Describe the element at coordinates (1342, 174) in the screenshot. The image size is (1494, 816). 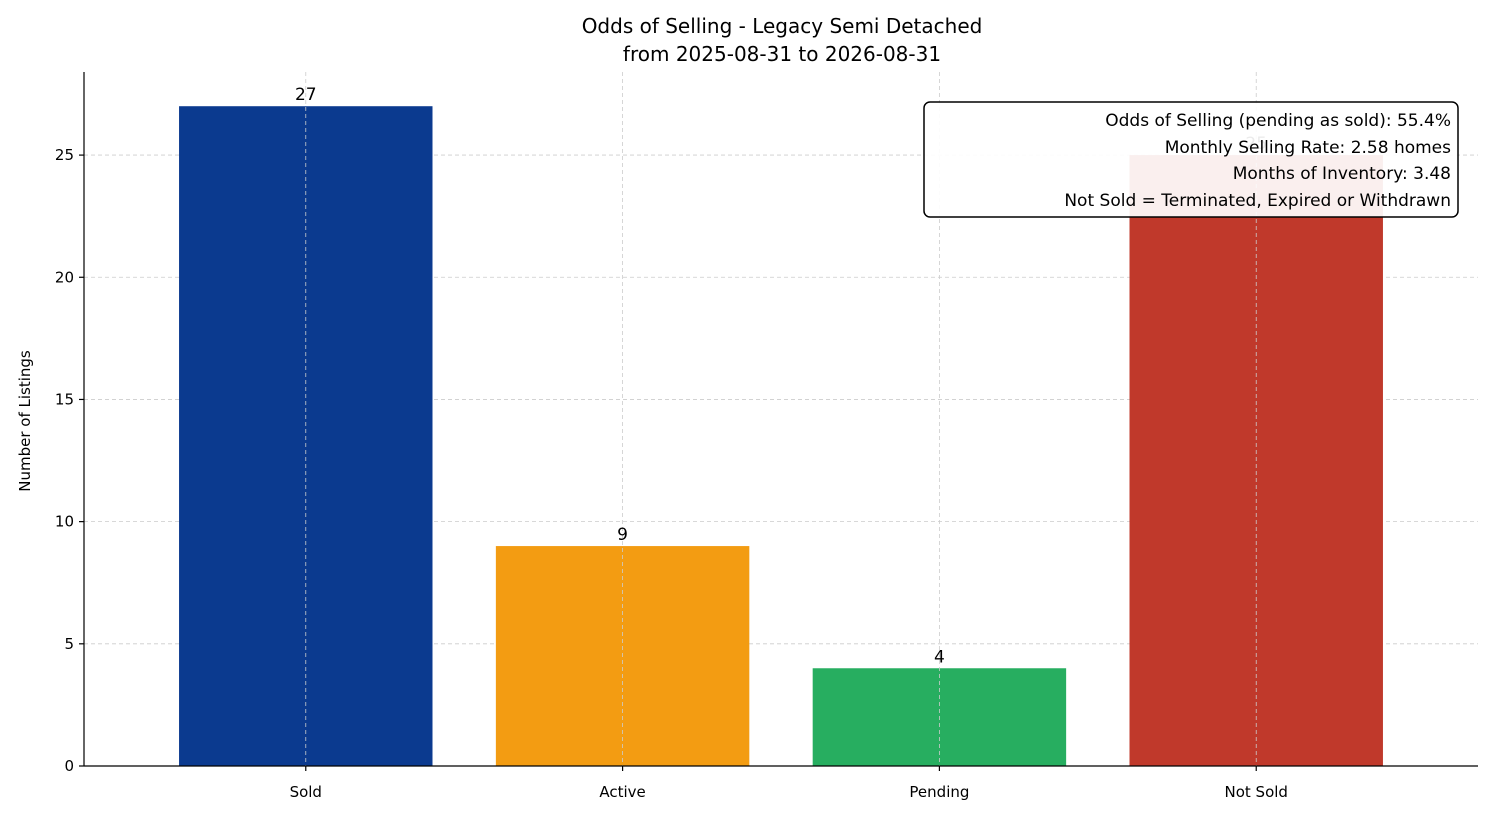
I see `annotation-line-inventory: Months of Inventory: 3.48` at that location.